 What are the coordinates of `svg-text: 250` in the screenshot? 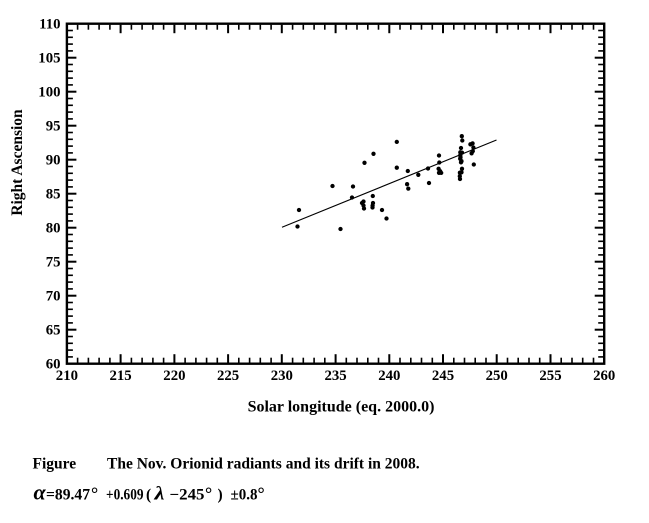 It's located at (497, 376).